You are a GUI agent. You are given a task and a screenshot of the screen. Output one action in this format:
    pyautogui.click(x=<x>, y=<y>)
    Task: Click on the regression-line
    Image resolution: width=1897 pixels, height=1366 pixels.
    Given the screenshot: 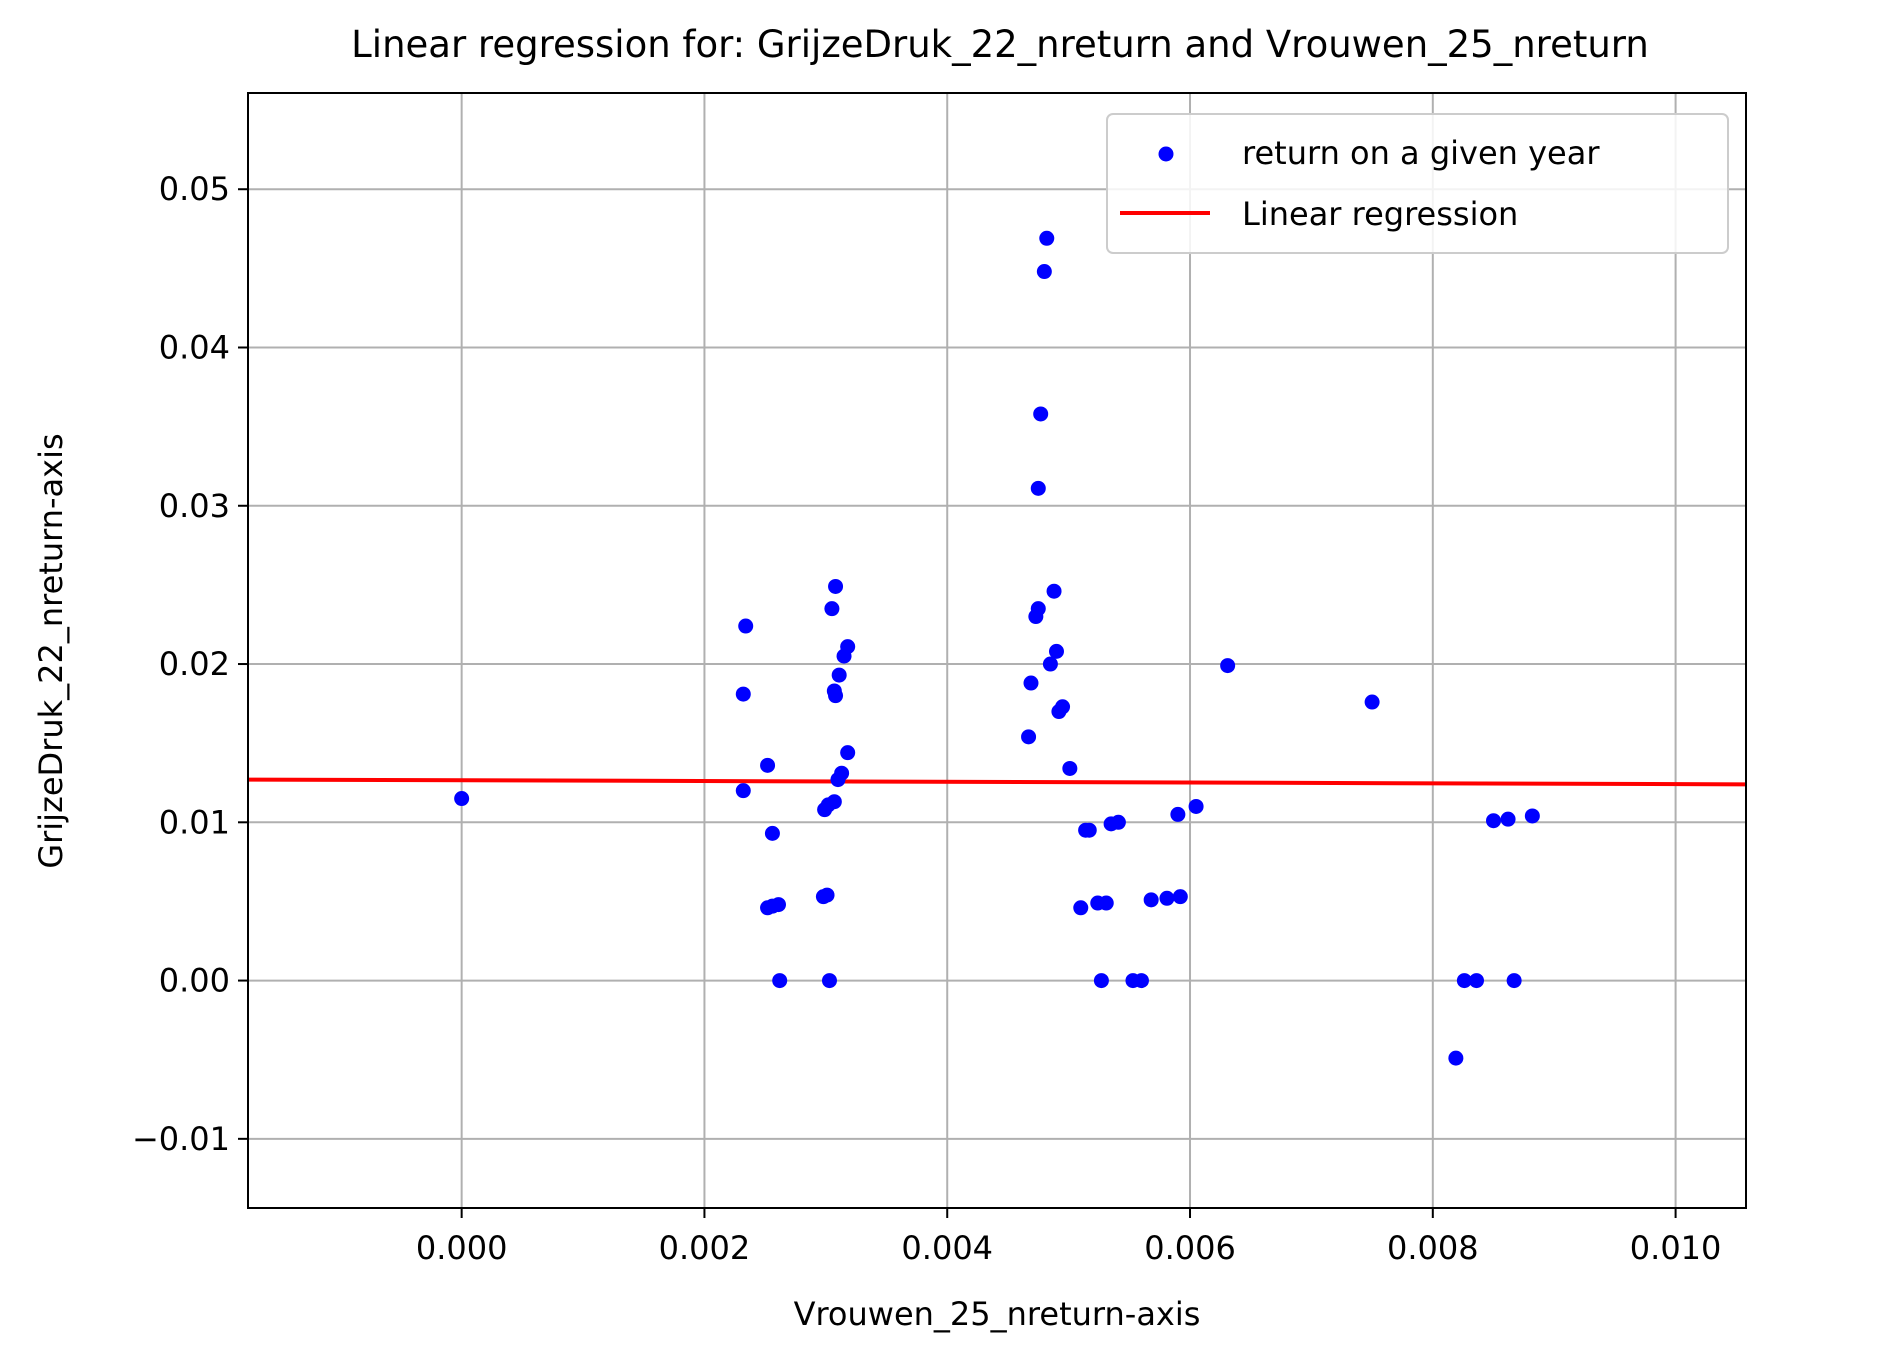 What is the action you would take?
    pyautogui.click(x=997, y=782)
    